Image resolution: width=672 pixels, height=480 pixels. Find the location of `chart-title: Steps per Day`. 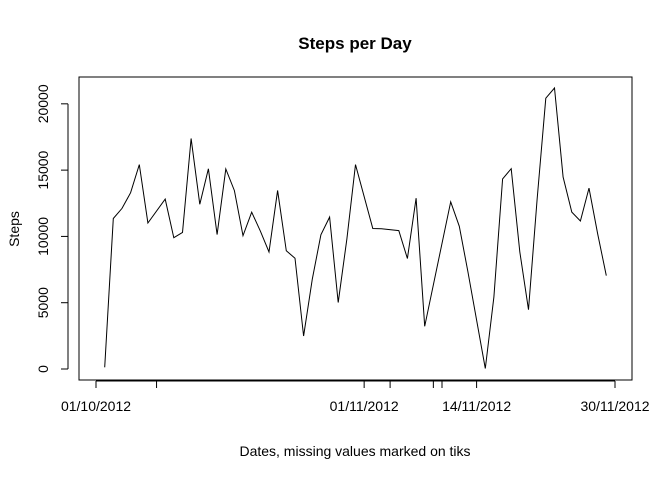

chart-title: Steps per Day is located at coordinates (355, 43).